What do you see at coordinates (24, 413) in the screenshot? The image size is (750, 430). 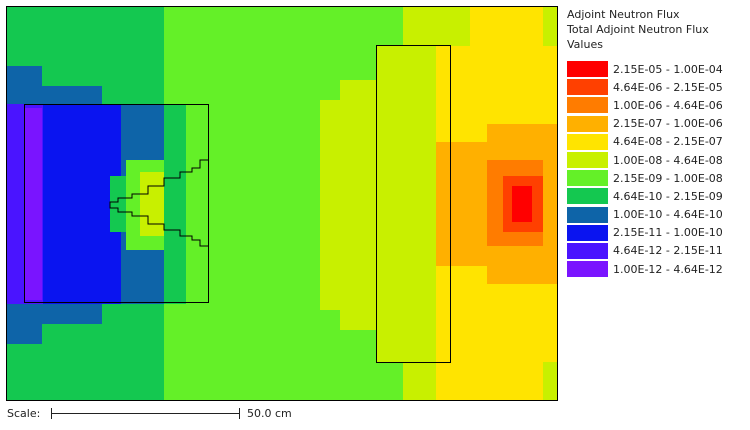 I see `scale-label: Scale:` at bounding box center [24, 413].